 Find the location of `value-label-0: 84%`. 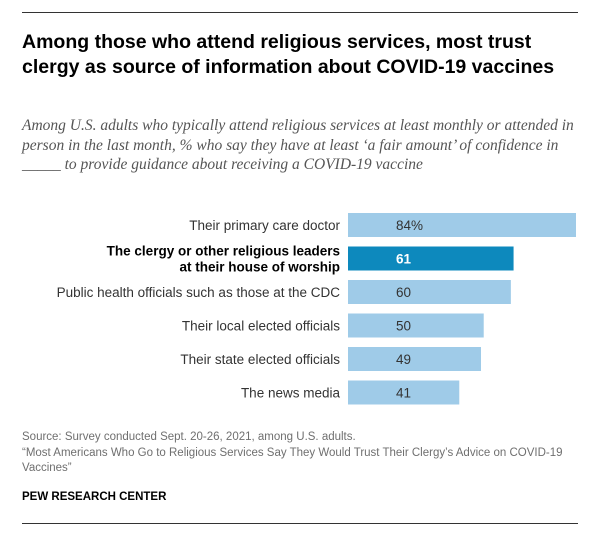

value-label-0: 84% is located at coordinates (409, 225).